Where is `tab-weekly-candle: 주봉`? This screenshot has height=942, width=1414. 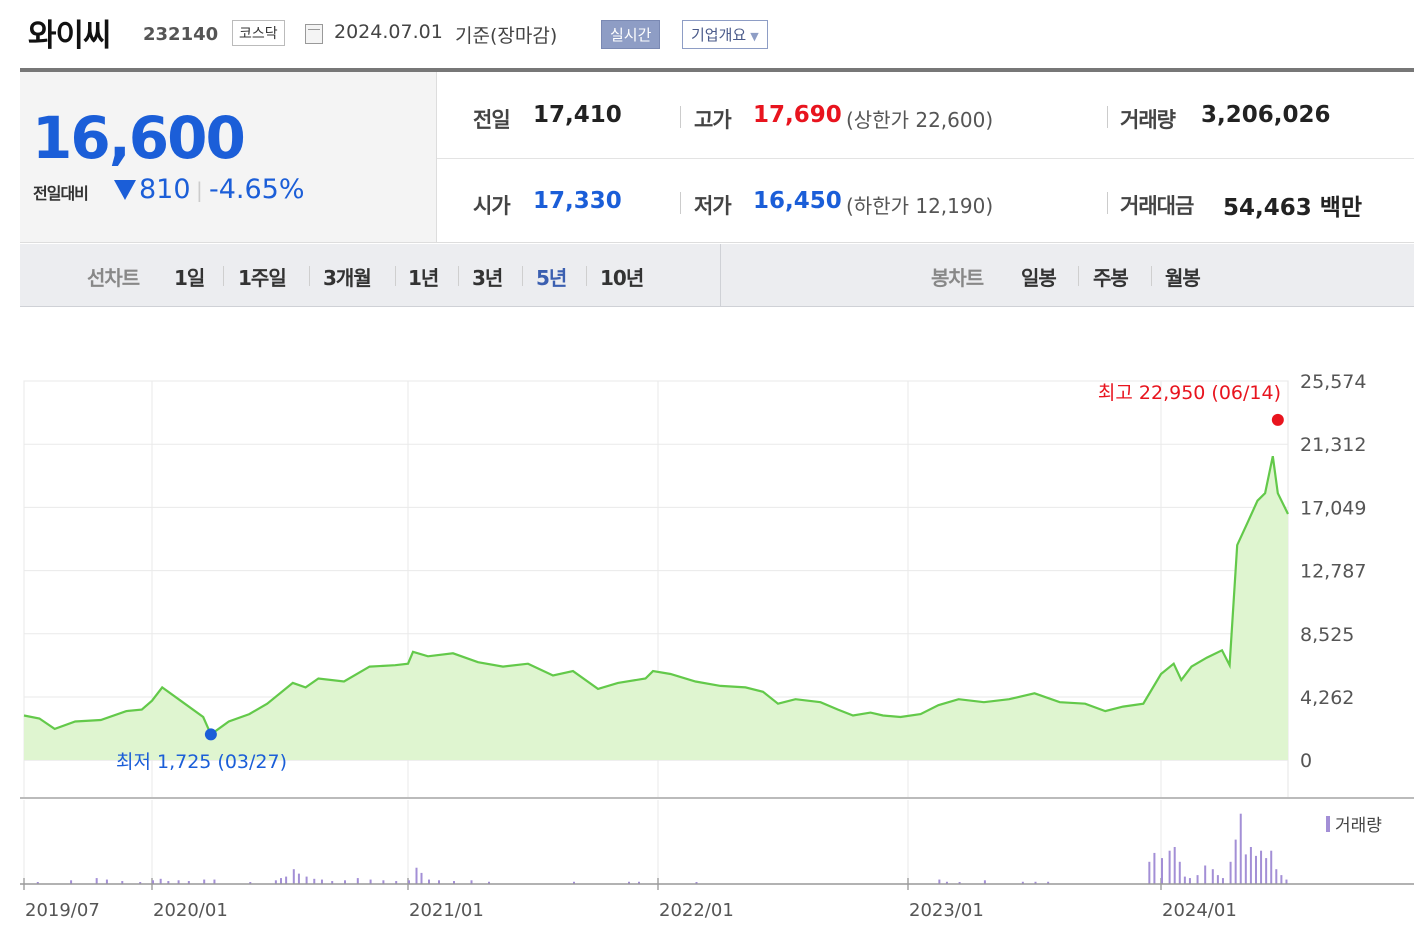
tab-weekly-candle: 주봉 is located at coordinates (1111, 278).